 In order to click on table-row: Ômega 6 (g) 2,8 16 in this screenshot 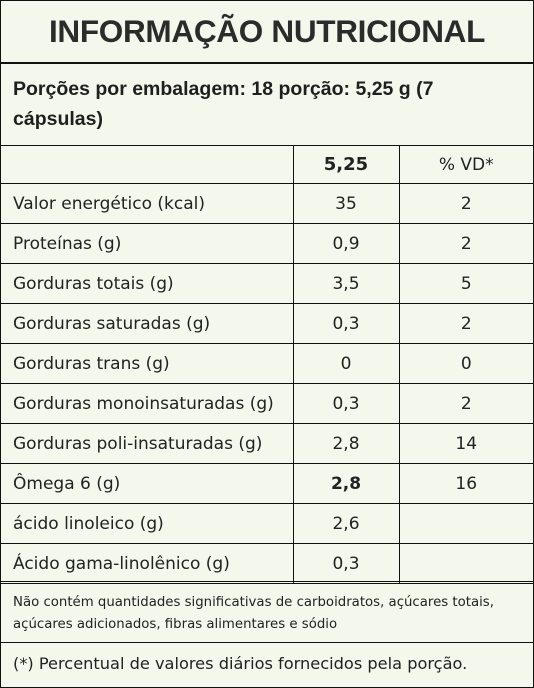, I will do `click(267, 483)`.